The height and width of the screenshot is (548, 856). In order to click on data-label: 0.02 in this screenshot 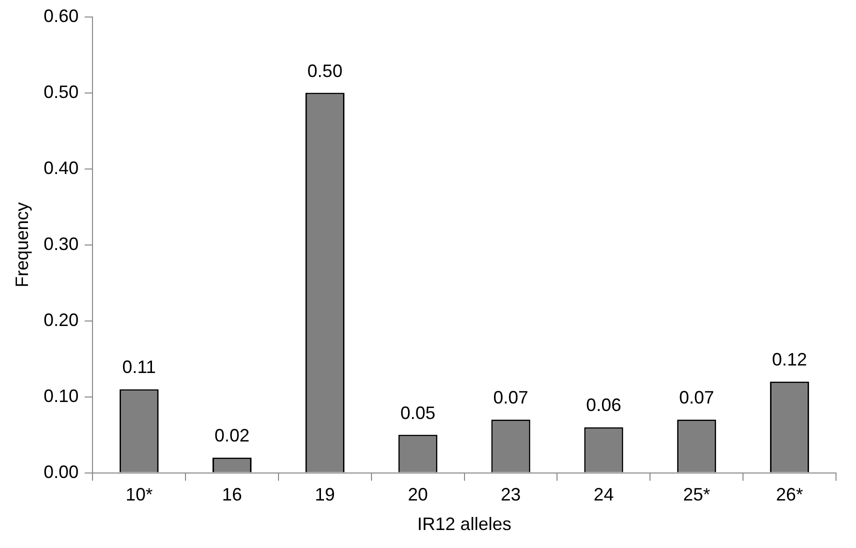, I will do `click(232, 436)`.